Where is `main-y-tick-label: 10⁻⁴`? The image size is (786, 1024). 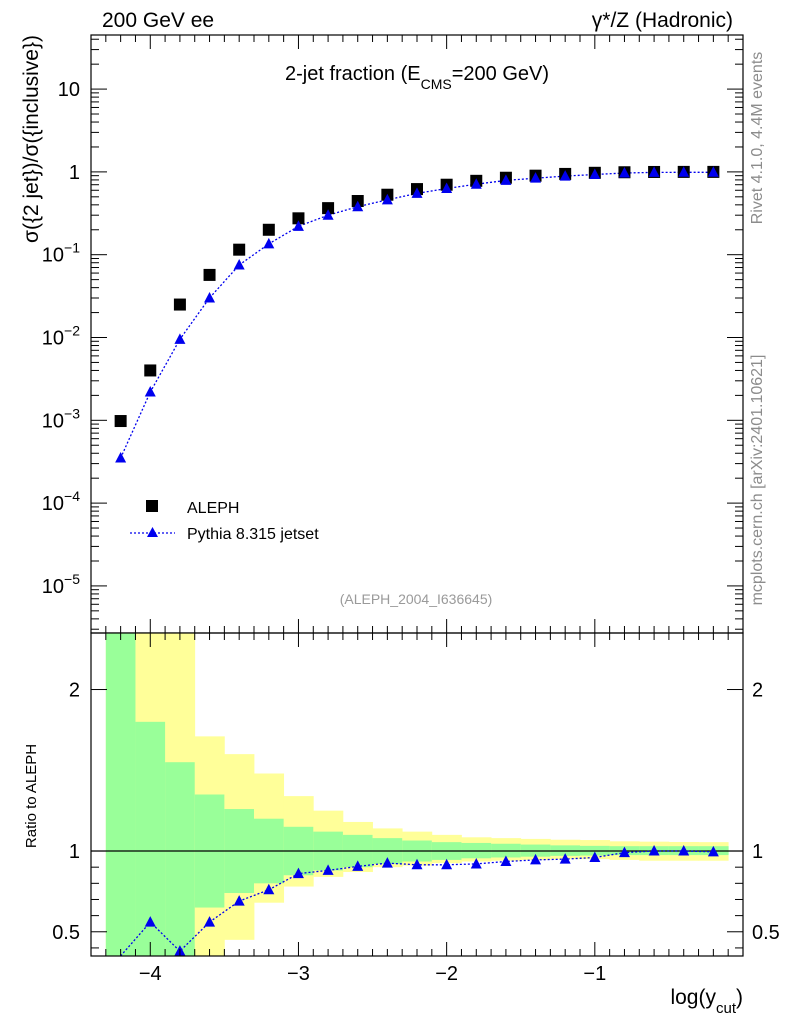
main-y-tick-label: 10⁻⁴ is located at coordinates (61, 501).